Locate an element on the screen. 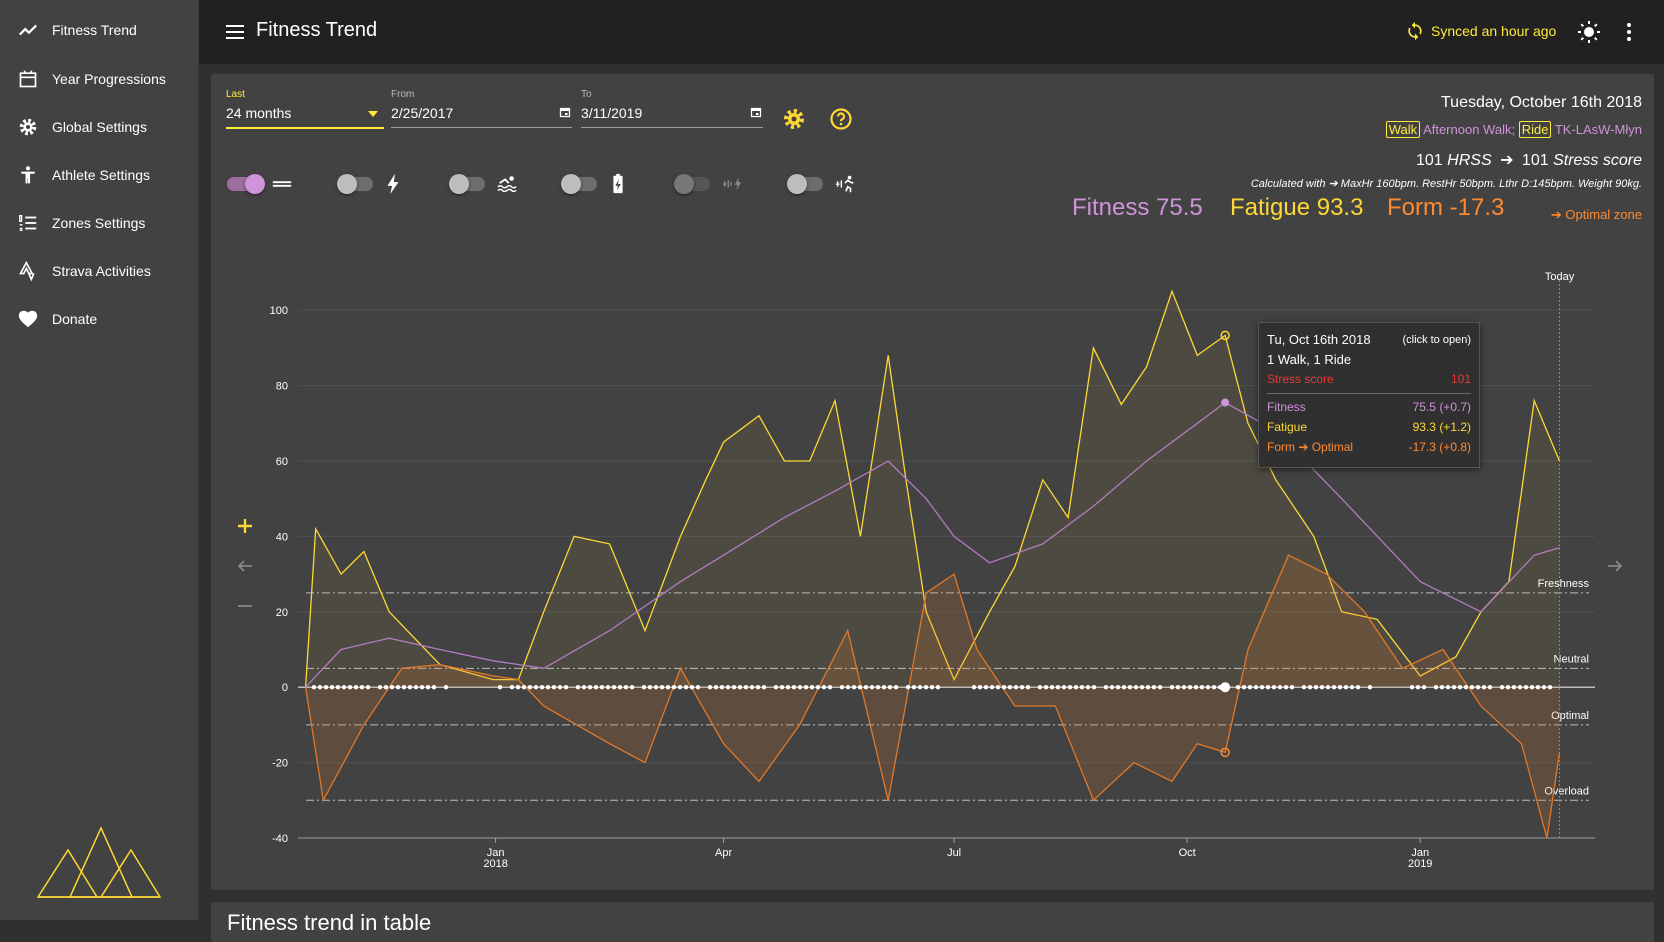 The image size is (1664, 942). sync-status-button: Synced an hour ago is located at coordinates (1480, 31).